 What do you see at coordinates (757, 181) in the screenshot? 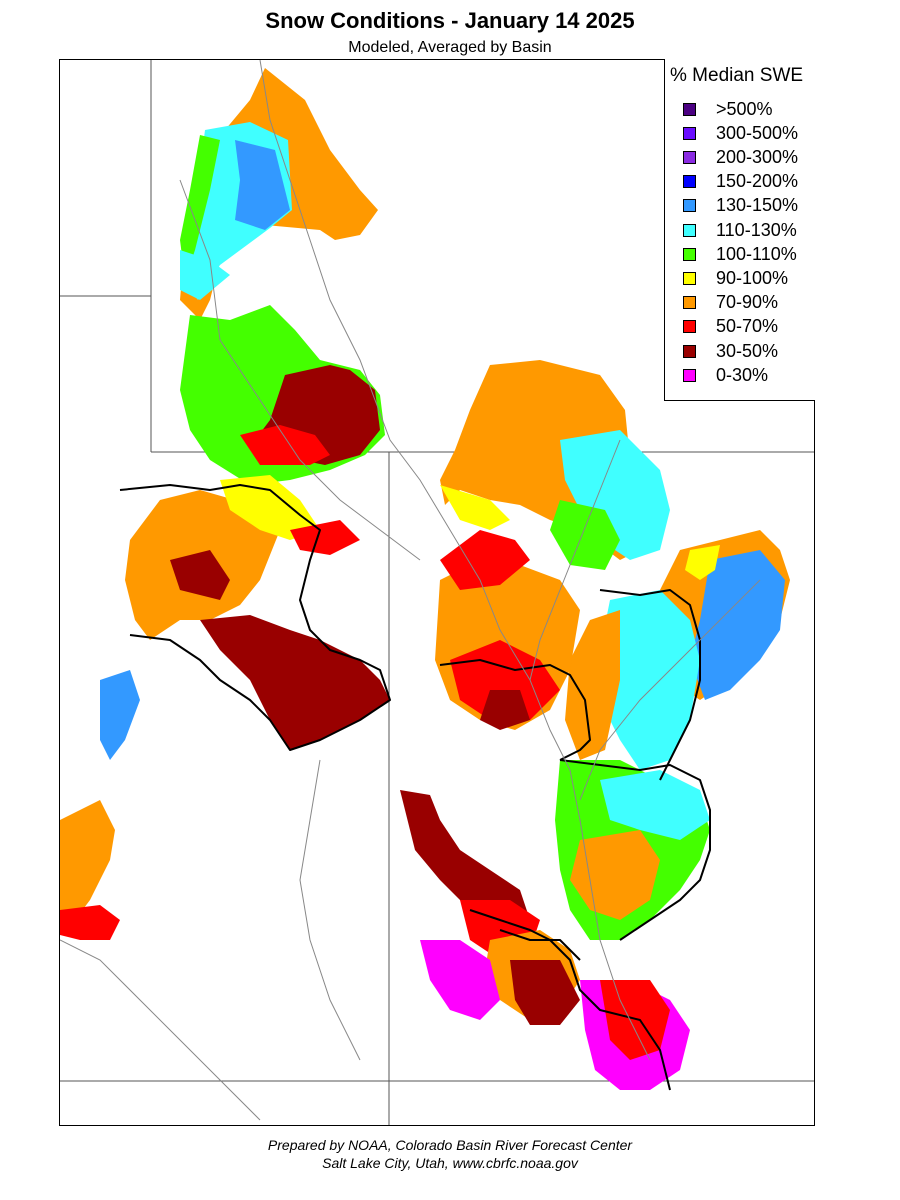
I see `legend-label: 150-200%` at bounding box center [757, 181].